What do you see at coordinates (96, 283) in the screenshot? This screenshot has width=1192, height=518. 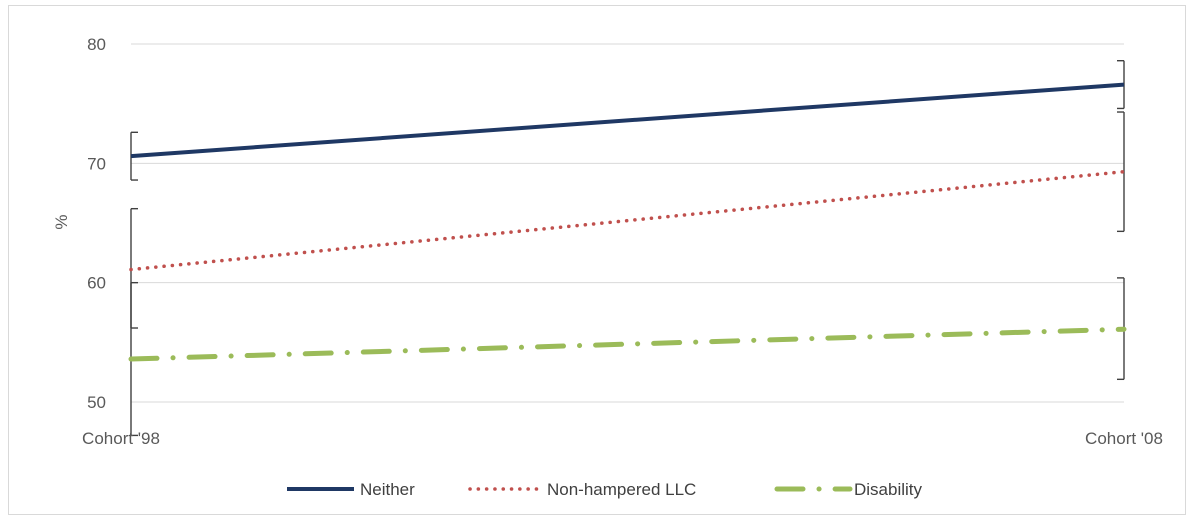 I see `y-tick-label-60: 60` at bounding box center [96, 283].